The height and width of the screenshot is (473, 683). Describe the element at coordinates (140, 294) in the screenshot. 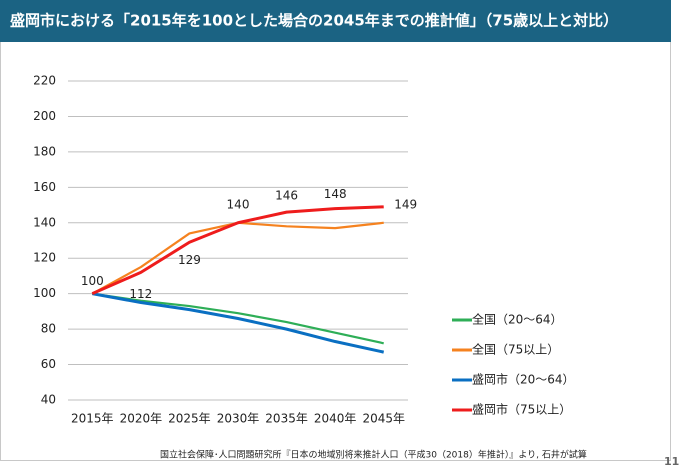

I see `data-label: 112` at that location.